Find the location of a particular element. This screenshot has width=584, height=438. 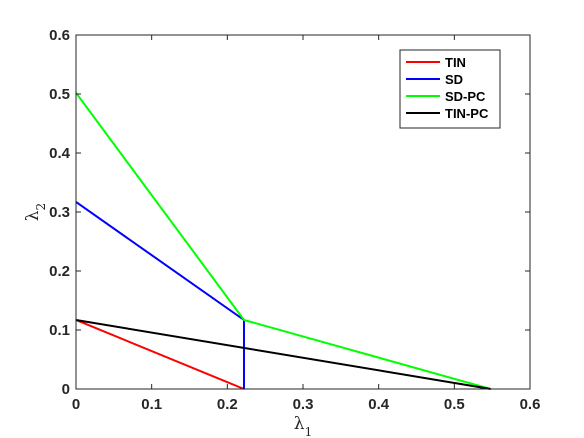

y-tick-label: 0.6 is located at coordinates (59, 35).